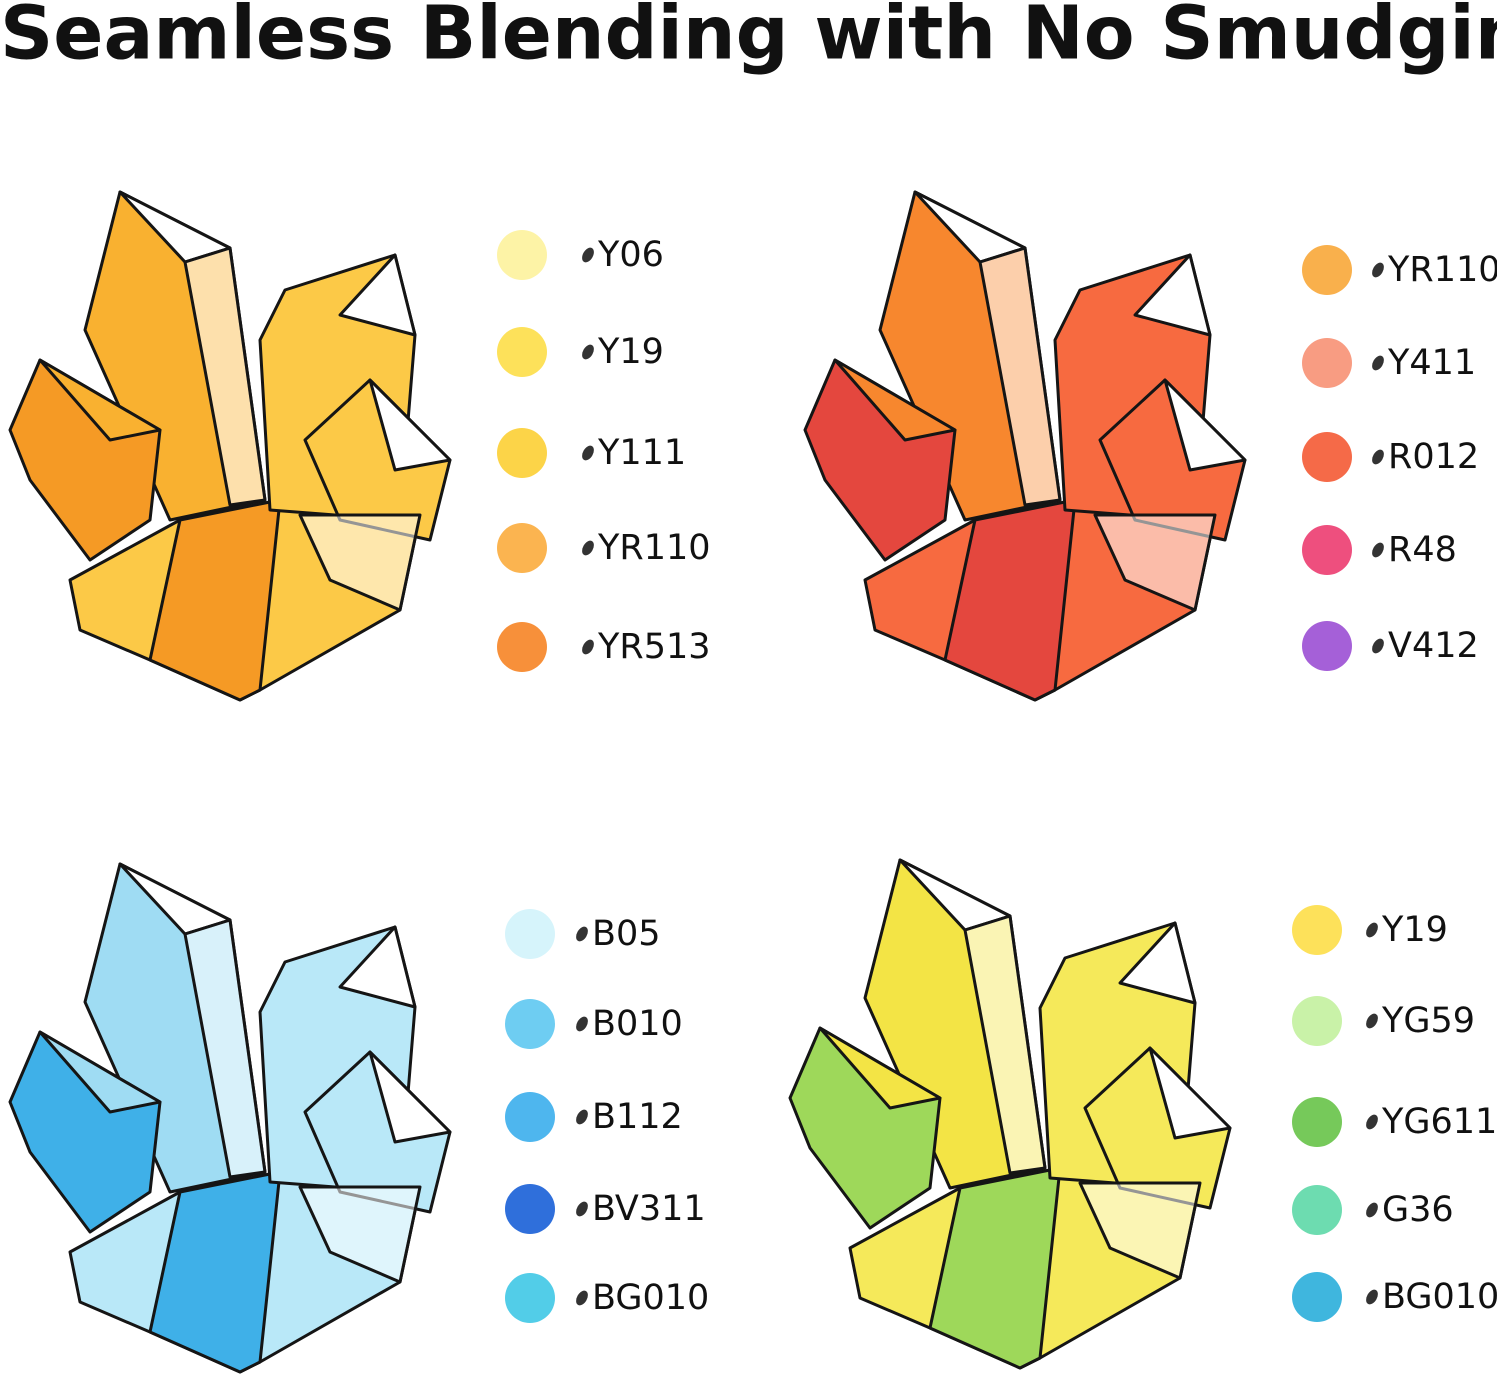 This screenshot has height=1380, width=1497. Describe the element at coordinates (626, 934) in the screenshot. I see `swatch-label: B05` at that location.